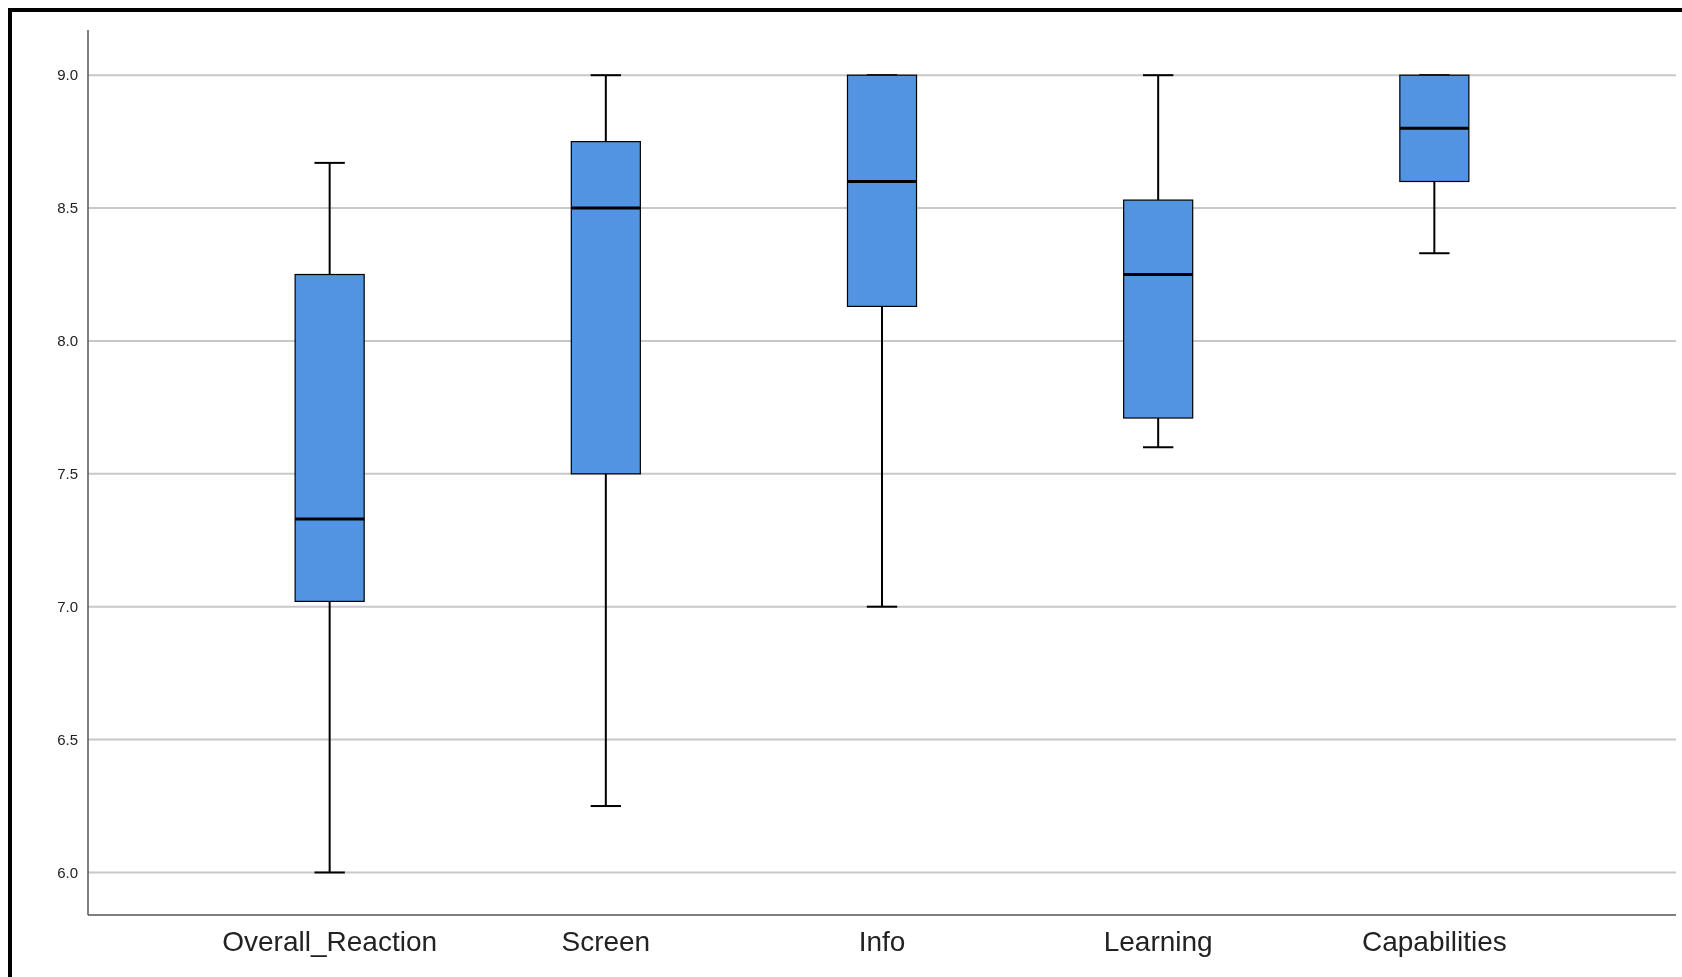  I want to click on x-tick-label: Screen, so click(606, 941).